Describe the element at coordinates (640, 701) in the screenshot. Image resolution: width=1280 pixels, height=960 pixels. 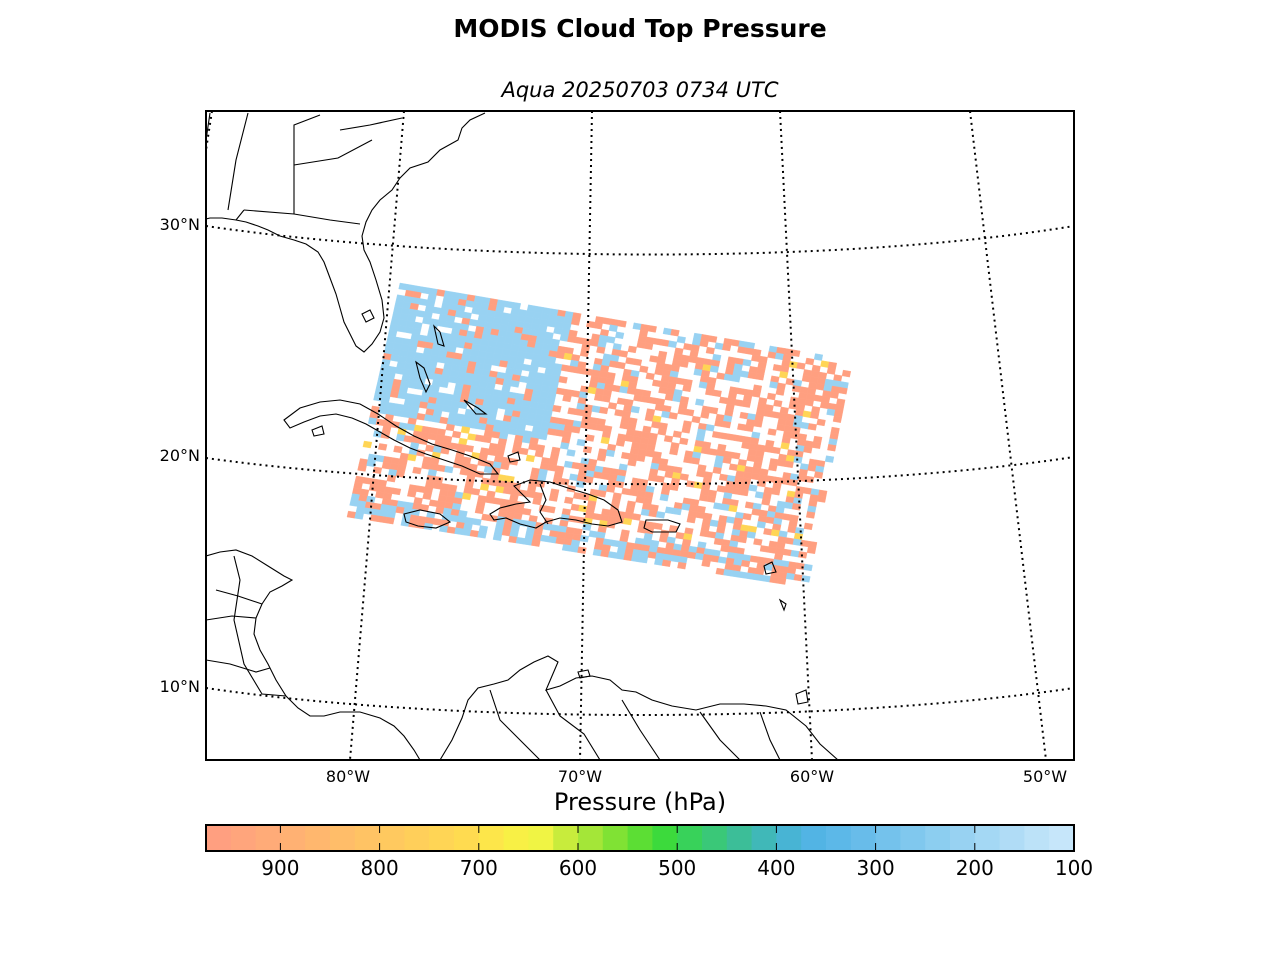
I see `parallel-10n` at that location.